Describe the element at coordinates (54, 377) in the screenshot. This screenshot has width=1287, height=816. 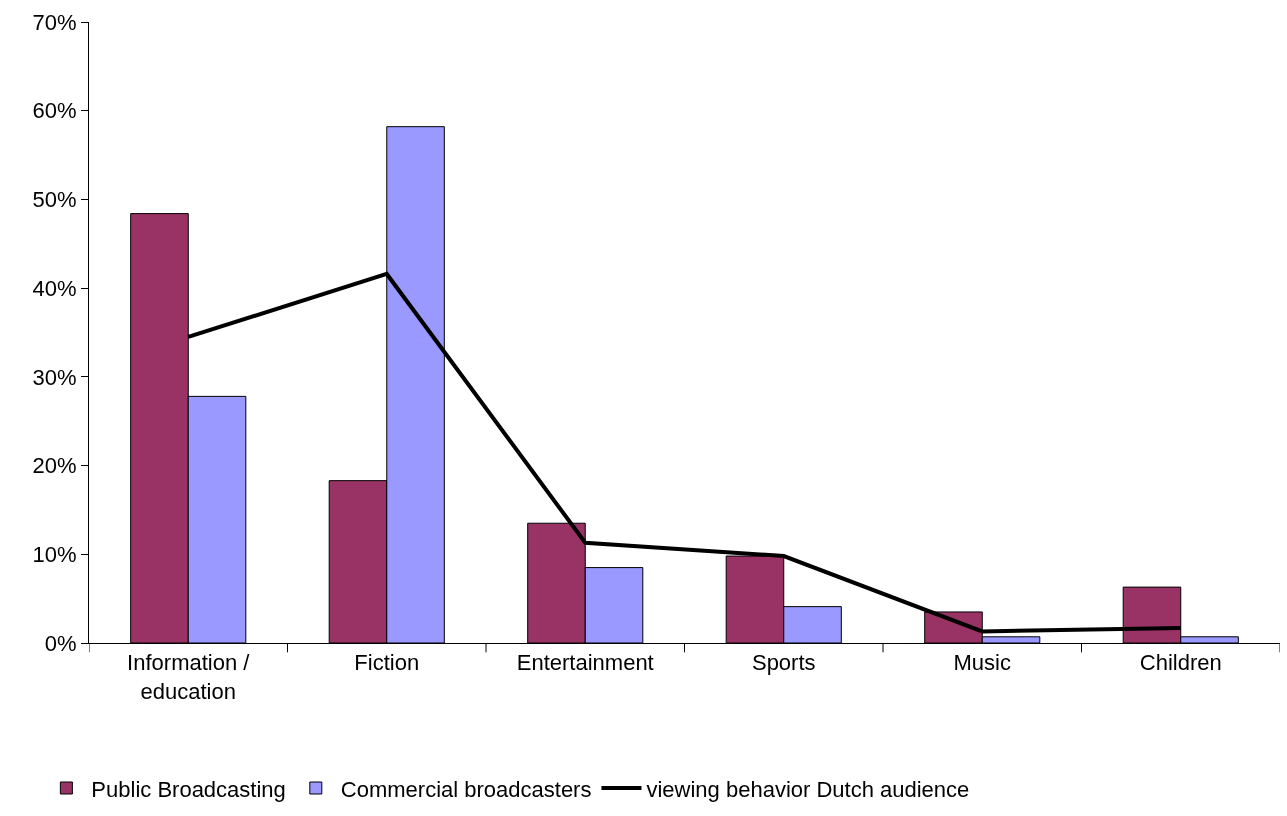
I see `y-tick-label: 30%` at that location.